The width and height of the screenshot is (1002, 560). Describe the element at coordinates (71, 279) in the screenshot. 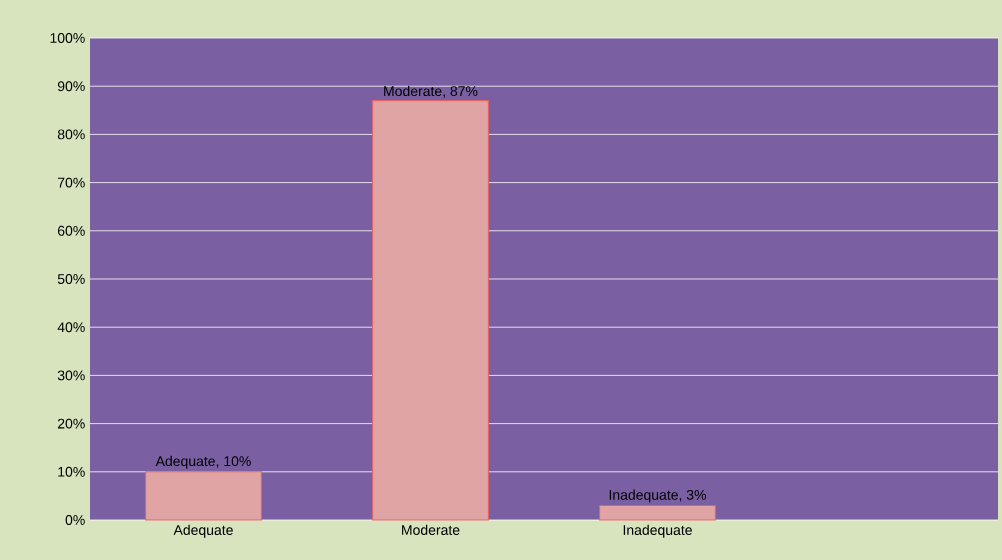

I see `y-tick-label: 50%` at that location.